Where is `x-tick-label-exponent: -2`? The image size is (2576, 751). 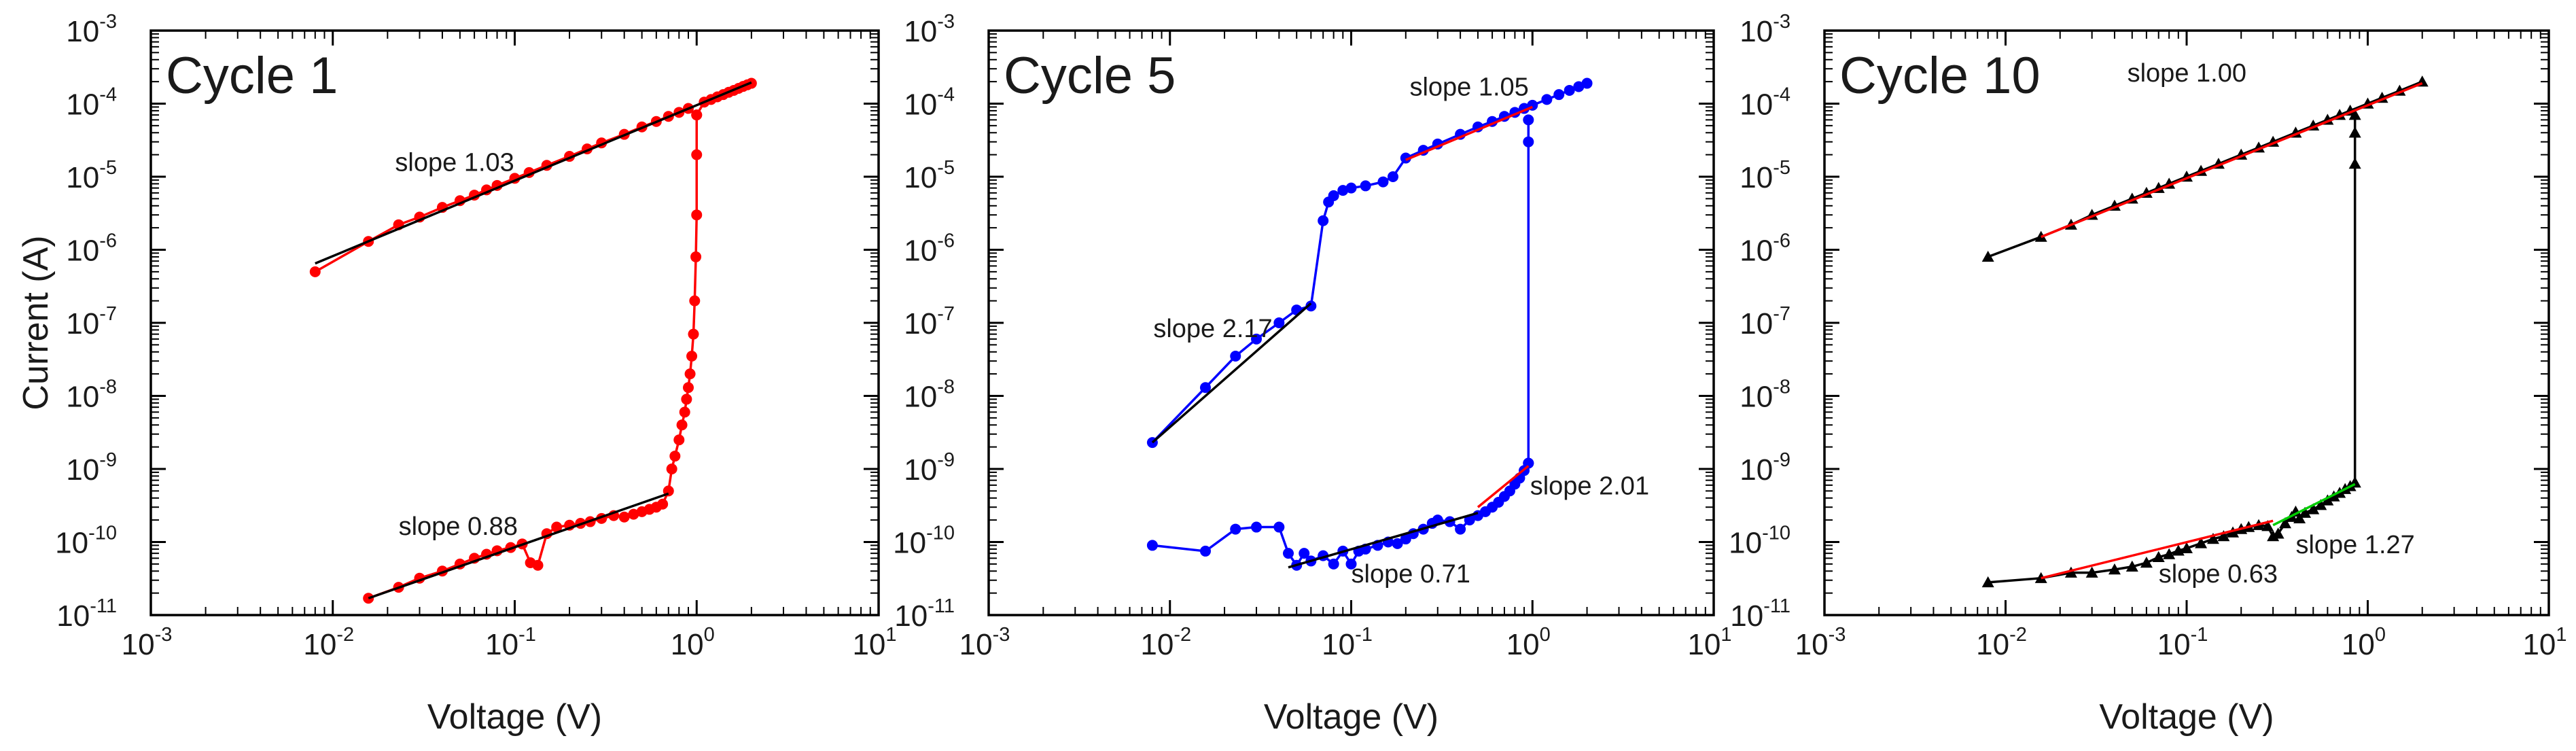 x-tick-label-exponent: -2 is located at coordinates (1182, 635).